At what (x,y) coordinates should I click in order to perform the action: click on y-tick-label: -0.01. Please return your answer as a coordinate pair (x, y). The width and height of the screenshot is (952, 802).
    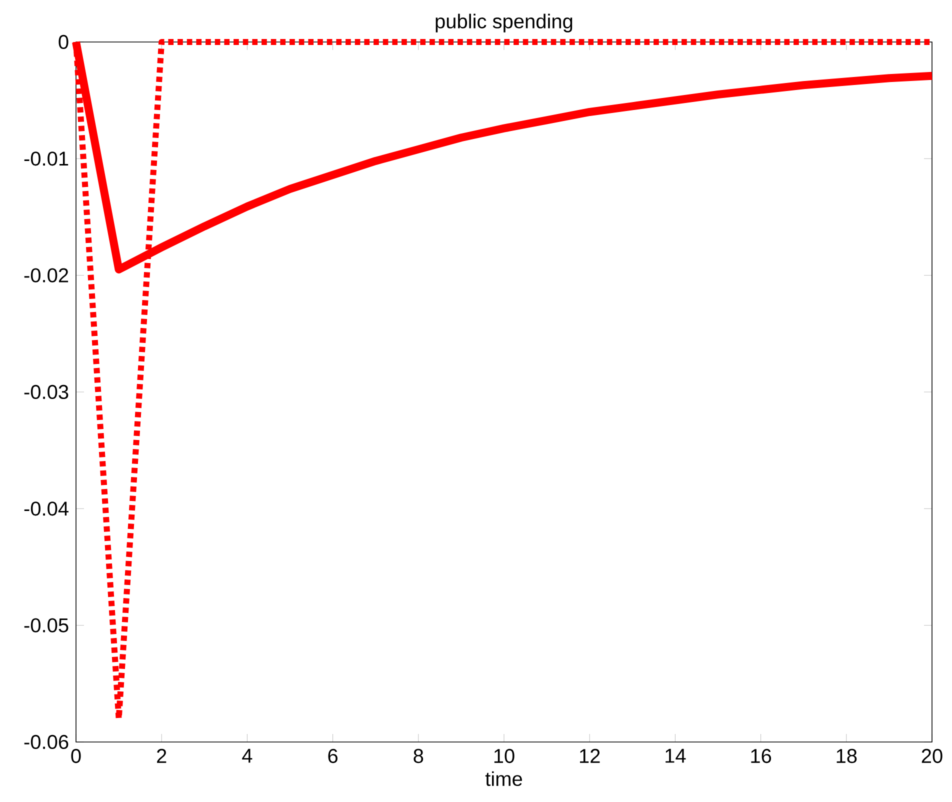
    Looking at the image, I should click on (46, 159).